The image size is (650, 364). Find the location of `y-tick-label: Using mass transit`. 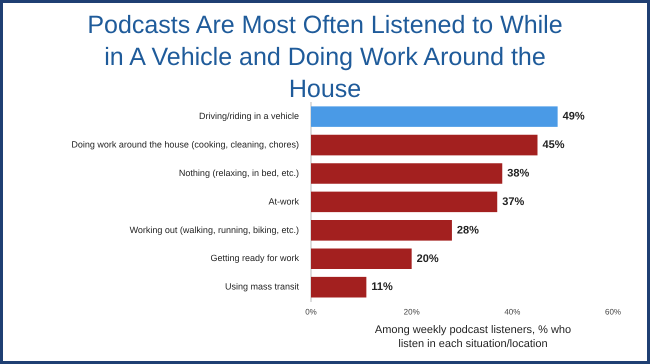

y-tick-label: Using mass transit is located at coordinates (262, 287).